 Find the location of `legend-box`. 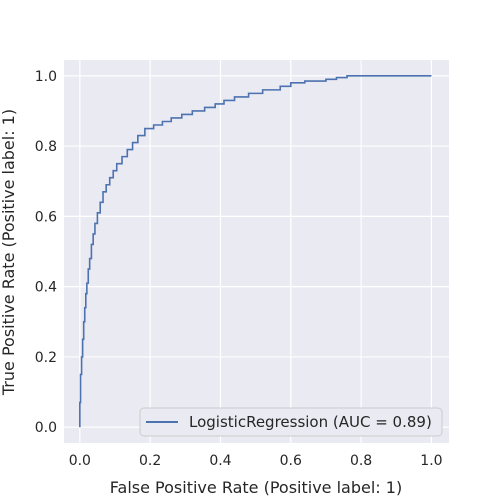

legend-box is located at coordinates (291, 422).